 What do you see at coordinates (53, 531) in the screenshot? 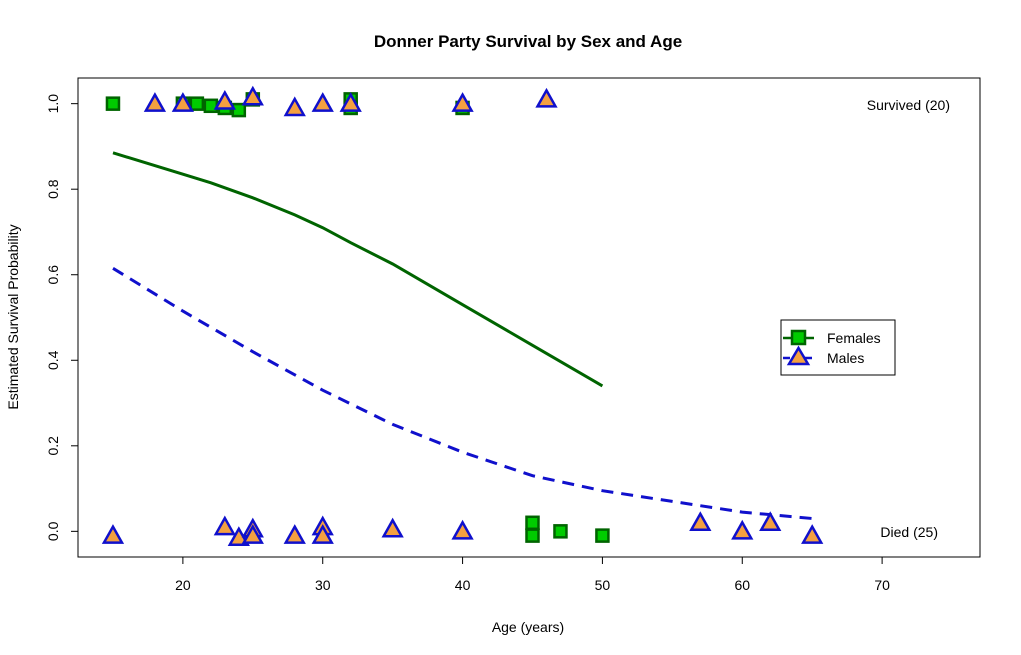
I see `y-tick-label: 0.0` at bounding box center [53, 531].